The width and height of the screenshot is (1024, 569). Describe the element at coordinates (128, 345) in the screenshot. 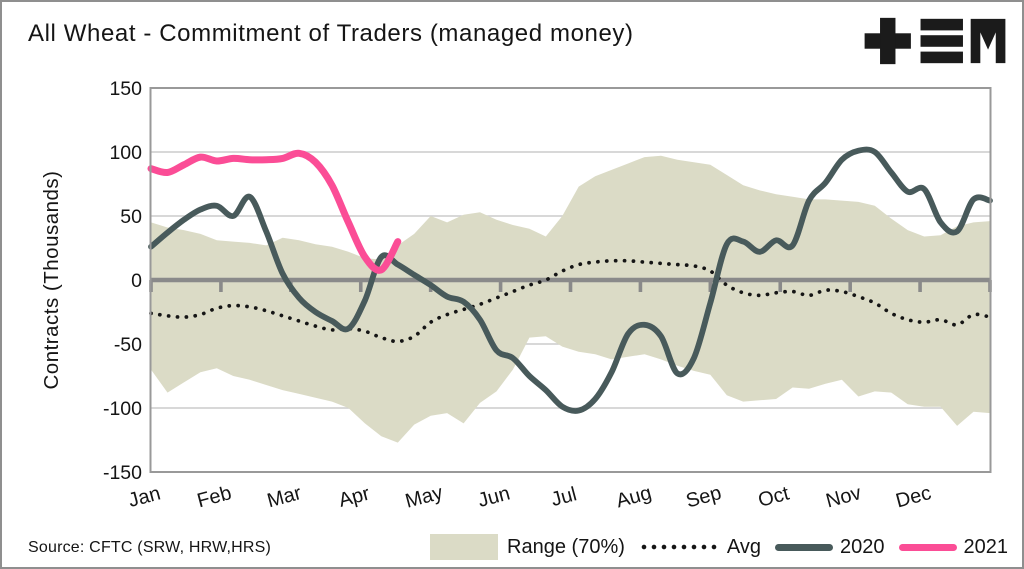

I see `svg-text: -50` at that location.